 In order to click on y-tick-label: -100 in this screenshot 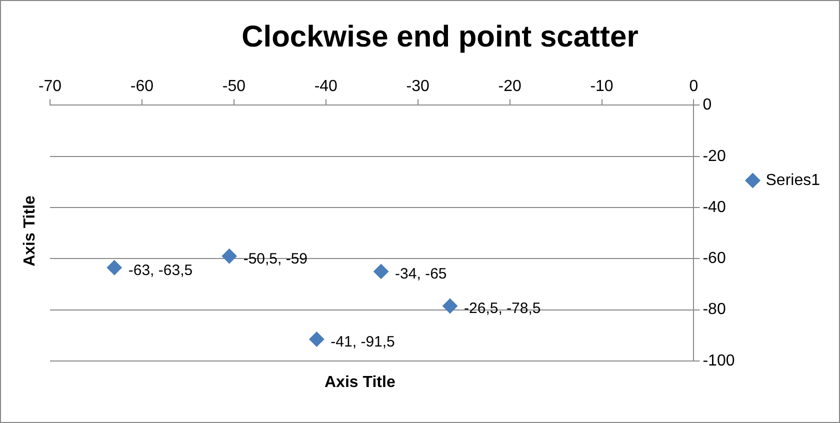, I will do `click(718, 361)`.